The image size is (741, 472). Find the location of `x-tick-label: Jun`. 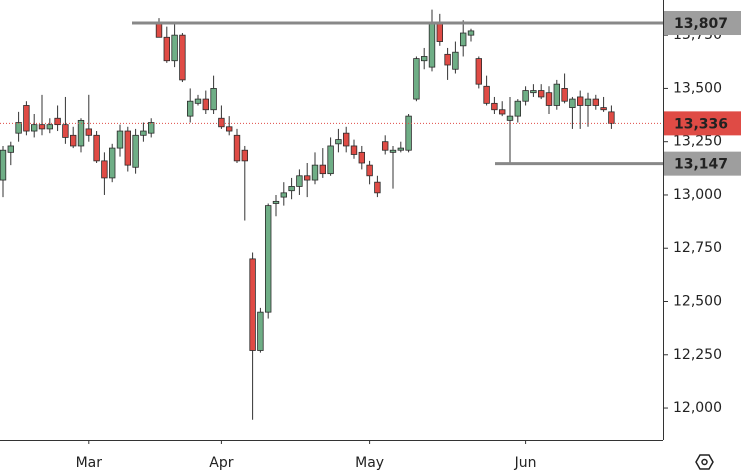

x-tick-label: Jun is located at coordinates (525, 463).